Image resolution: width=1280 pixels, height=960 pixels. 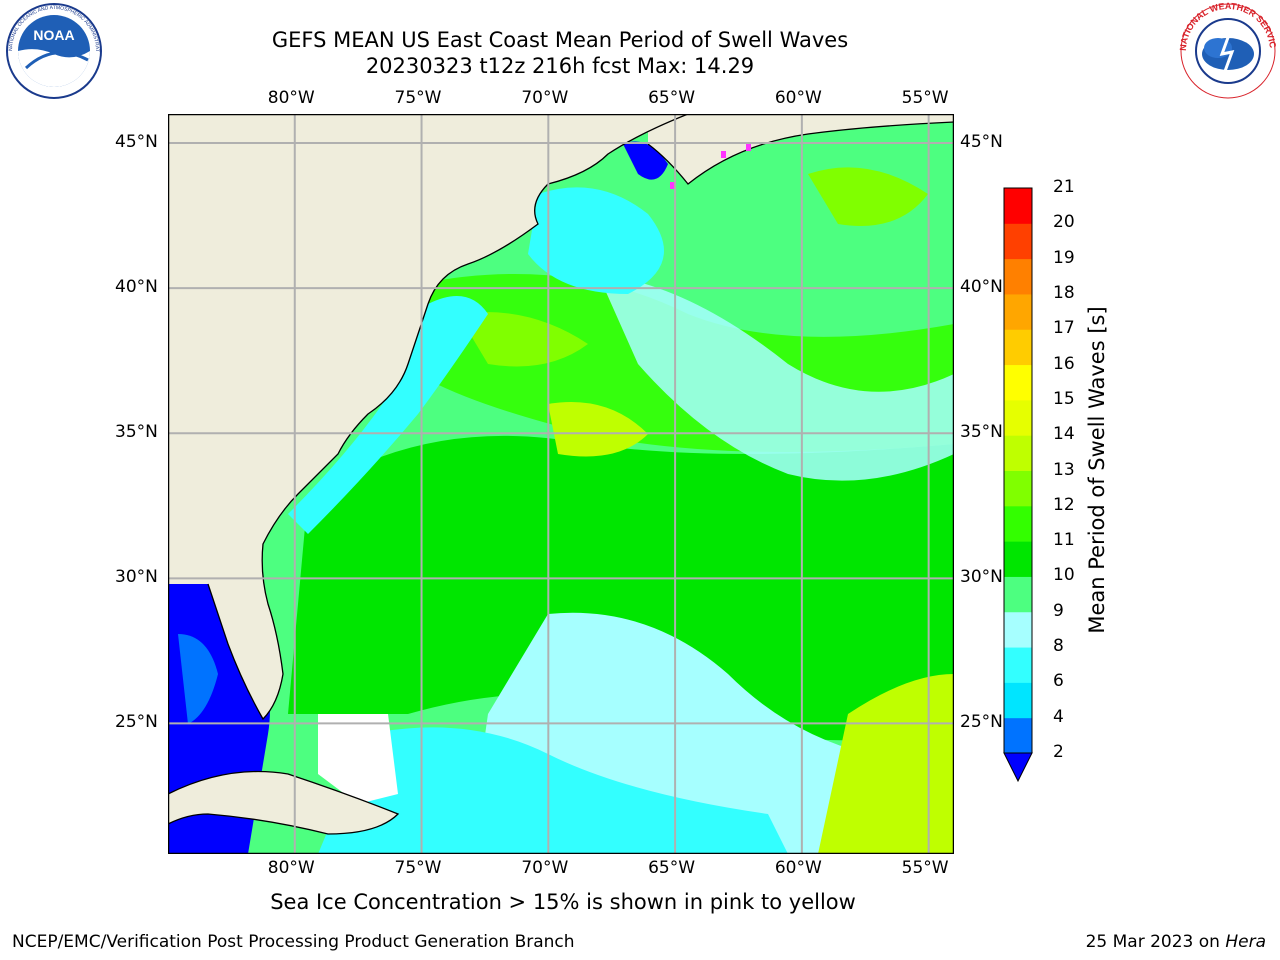 I want to click on lon-tick-label-top: 75°W, so click(x=418, y=98).